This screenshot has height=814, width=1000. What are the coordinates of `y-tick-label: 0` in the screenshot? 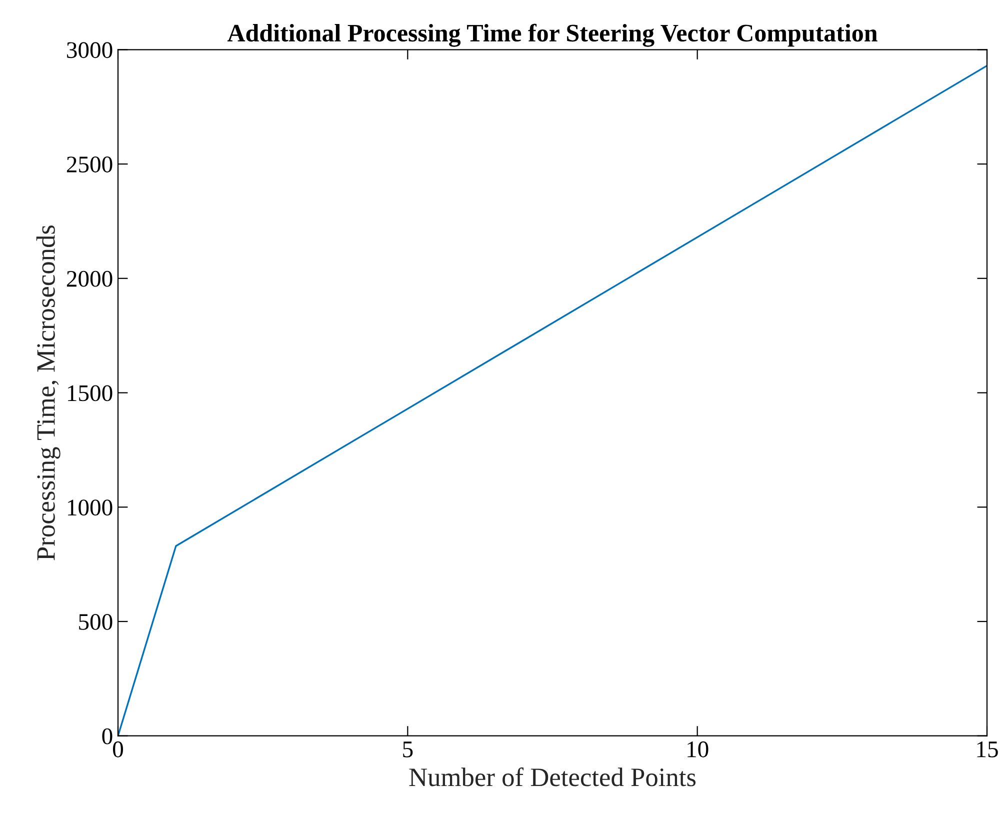 It's located at (107, 736).